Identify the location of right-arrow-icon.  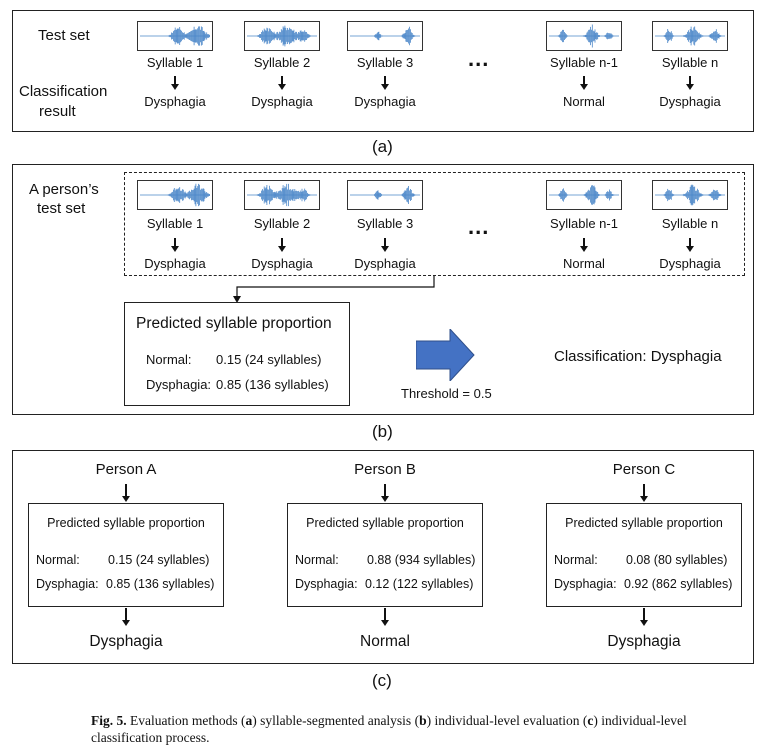
(445, 355).